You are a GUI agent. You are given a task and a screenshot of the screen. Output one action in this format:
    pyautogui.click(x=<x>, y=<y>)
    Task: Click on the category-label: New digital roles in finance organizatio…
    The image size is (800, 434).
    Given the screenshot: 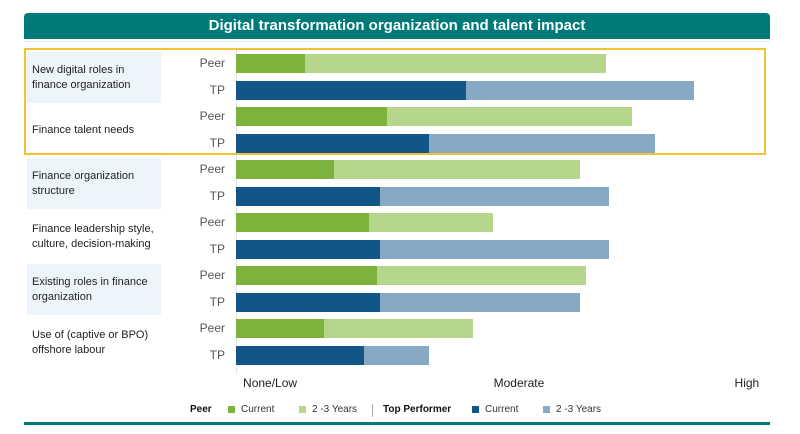 What is the action you would take?
    pyautogui.click(x=94, y=77)
    